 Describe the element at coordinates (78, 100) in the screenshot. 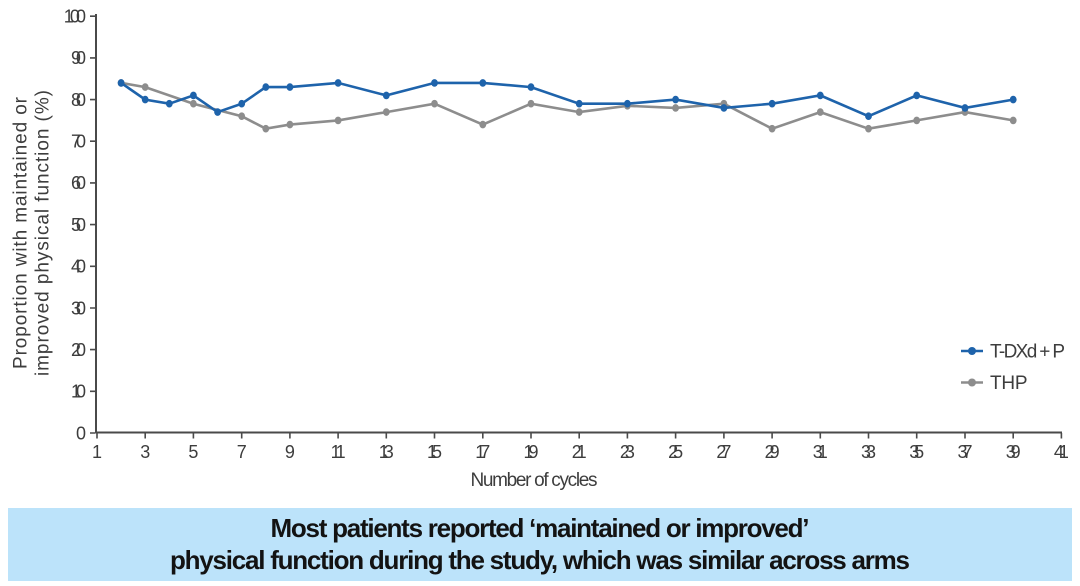

I see `svg-text: 80` at that location.